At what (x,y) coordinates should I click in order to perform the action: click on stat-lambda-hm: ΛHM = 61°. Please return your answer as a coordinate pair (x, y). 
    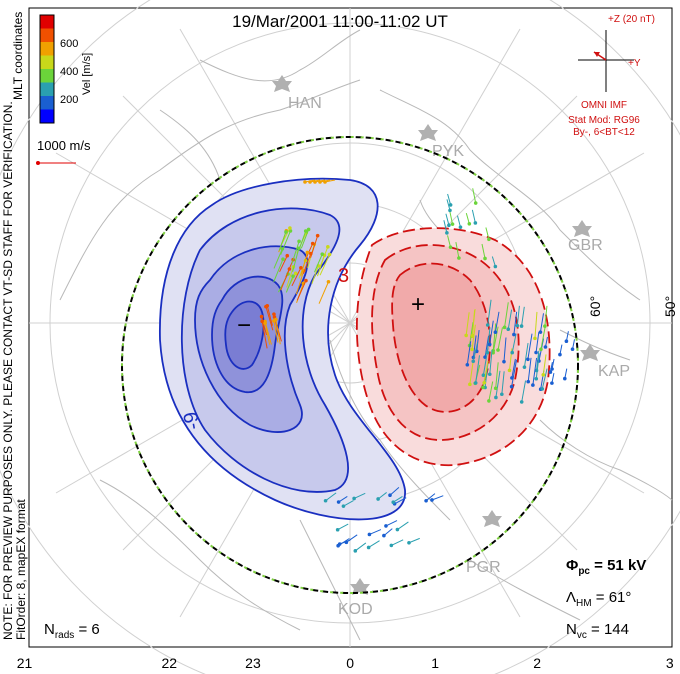
    Looking at the image, I should click on (598, 599).